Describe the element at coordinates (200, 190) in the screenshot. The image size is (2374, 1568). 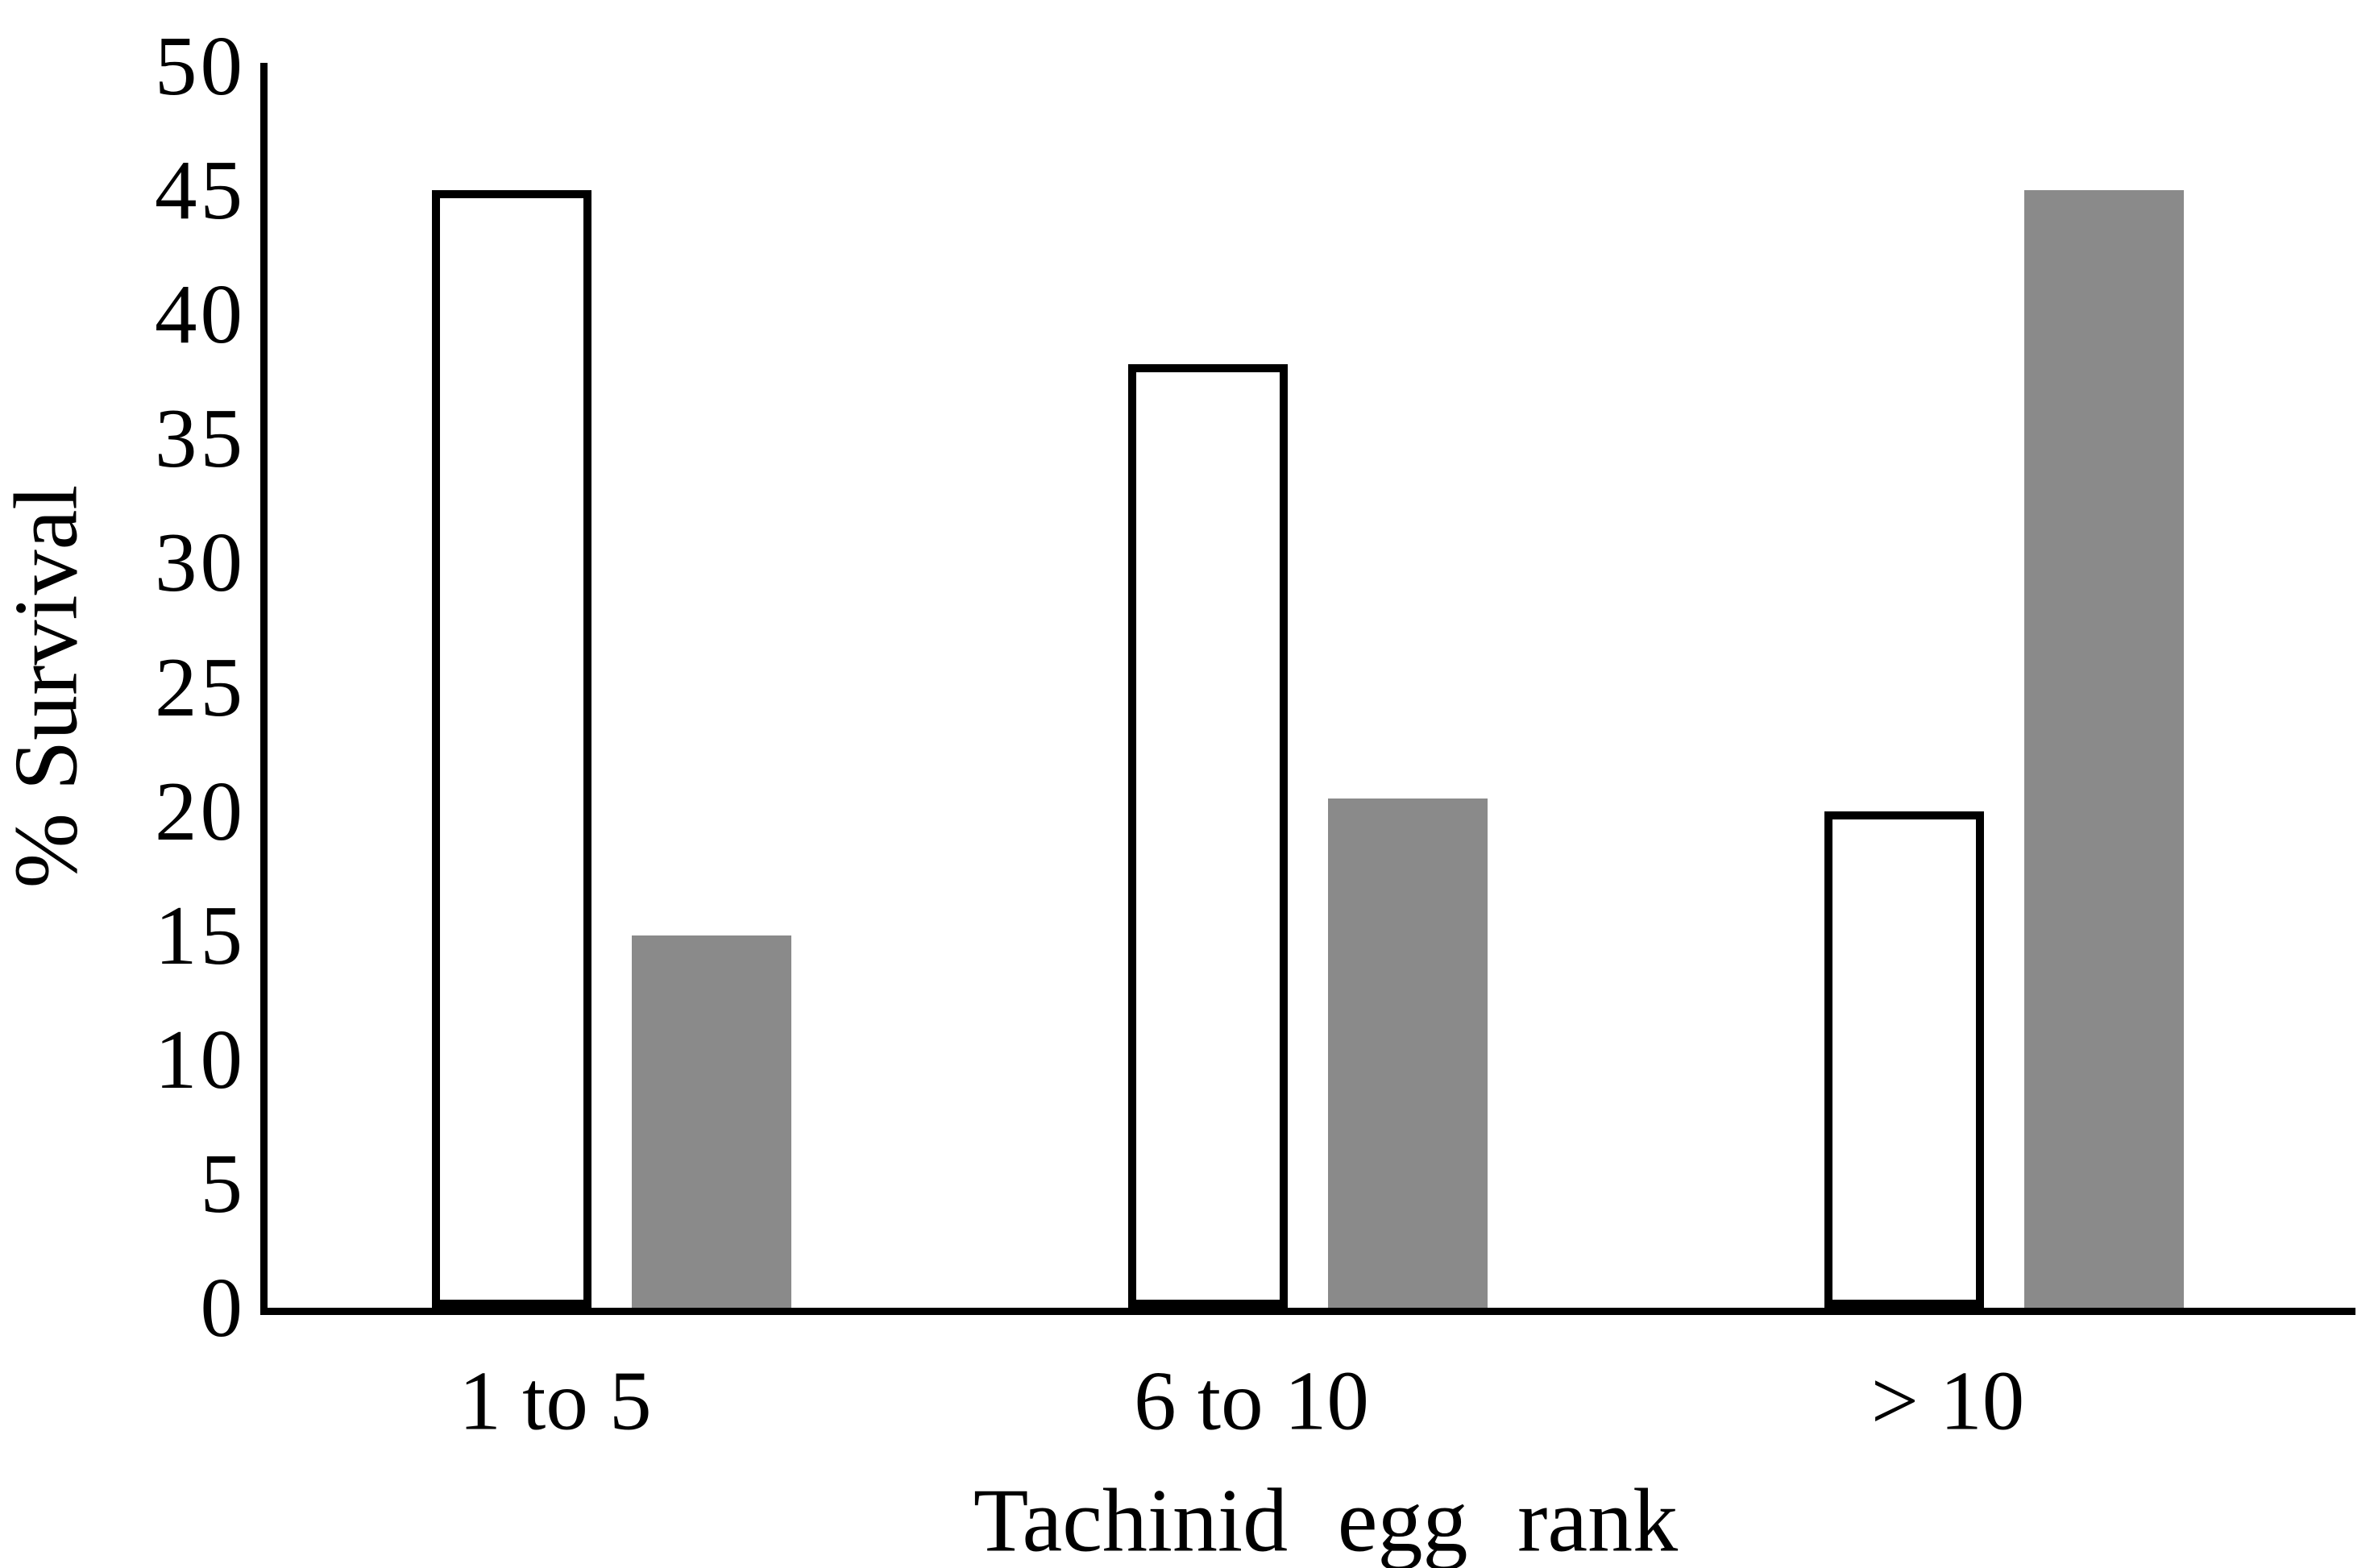
I see `y-tick-label-45: 45` at that location.